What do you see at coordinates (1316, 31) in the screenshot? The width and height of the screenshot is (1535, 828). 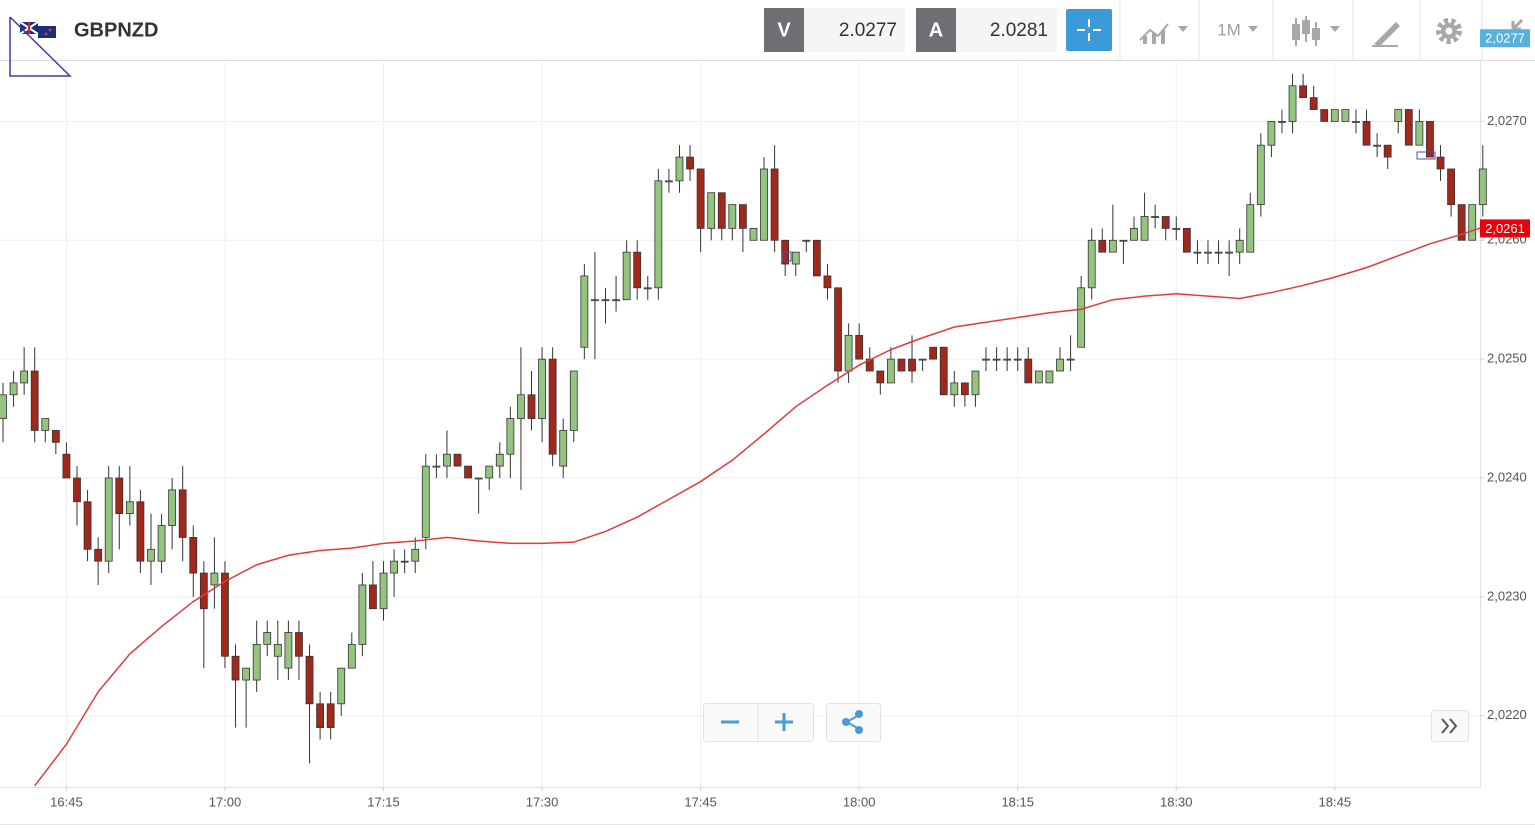 I see `chart-type-menu` at bounding box center [1316, 31].